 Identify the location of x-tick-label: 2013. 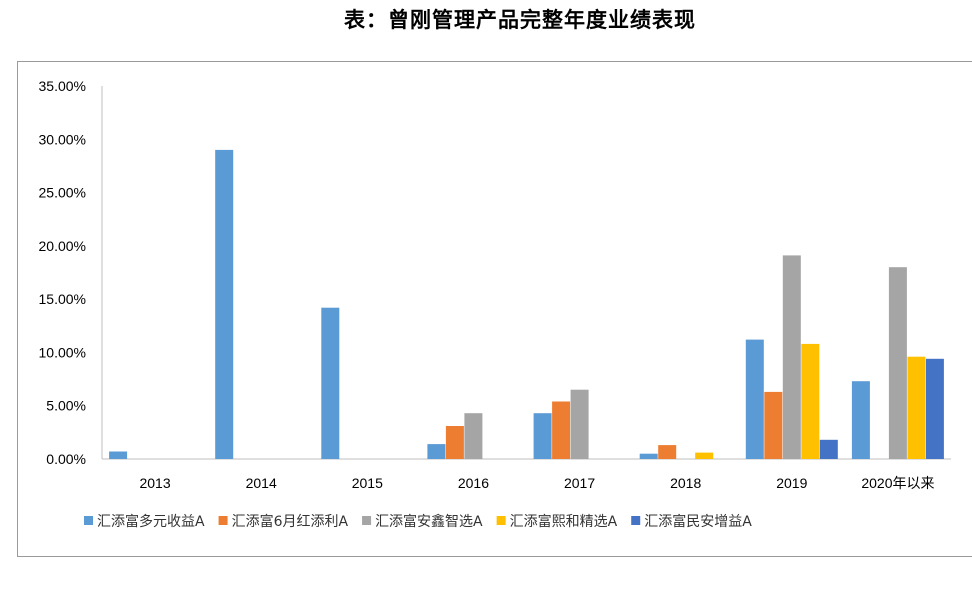
(154, 483).